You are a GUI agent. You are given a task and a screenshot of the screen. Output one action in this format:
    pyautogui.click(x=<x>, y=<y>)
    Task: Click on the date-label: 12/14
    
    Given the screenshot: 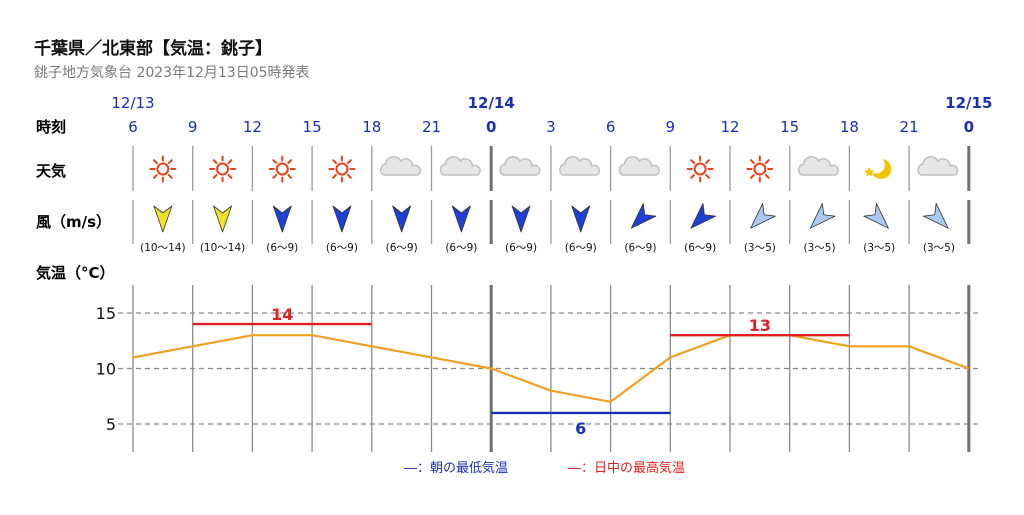 What is the action you would take?
    pyautogui.click(x=491, y=103)
    